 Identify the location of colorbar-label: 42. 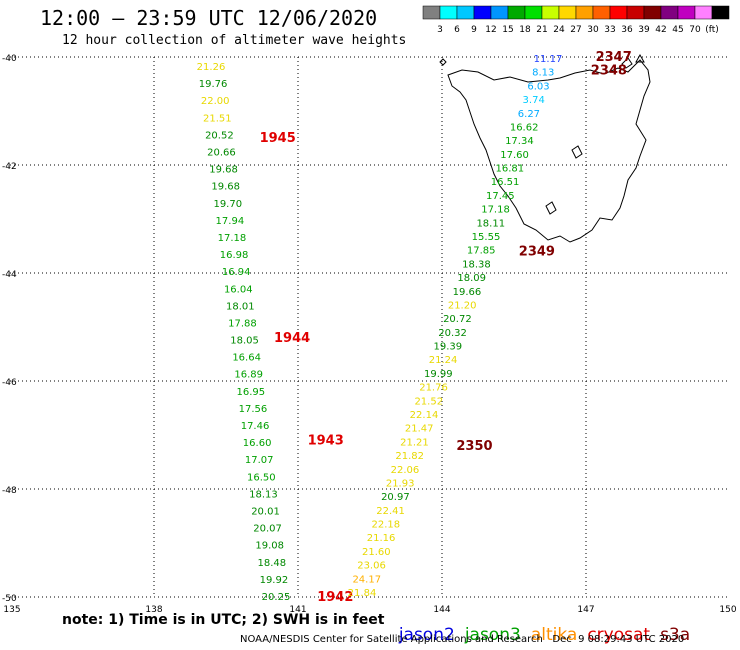
(660, 30).